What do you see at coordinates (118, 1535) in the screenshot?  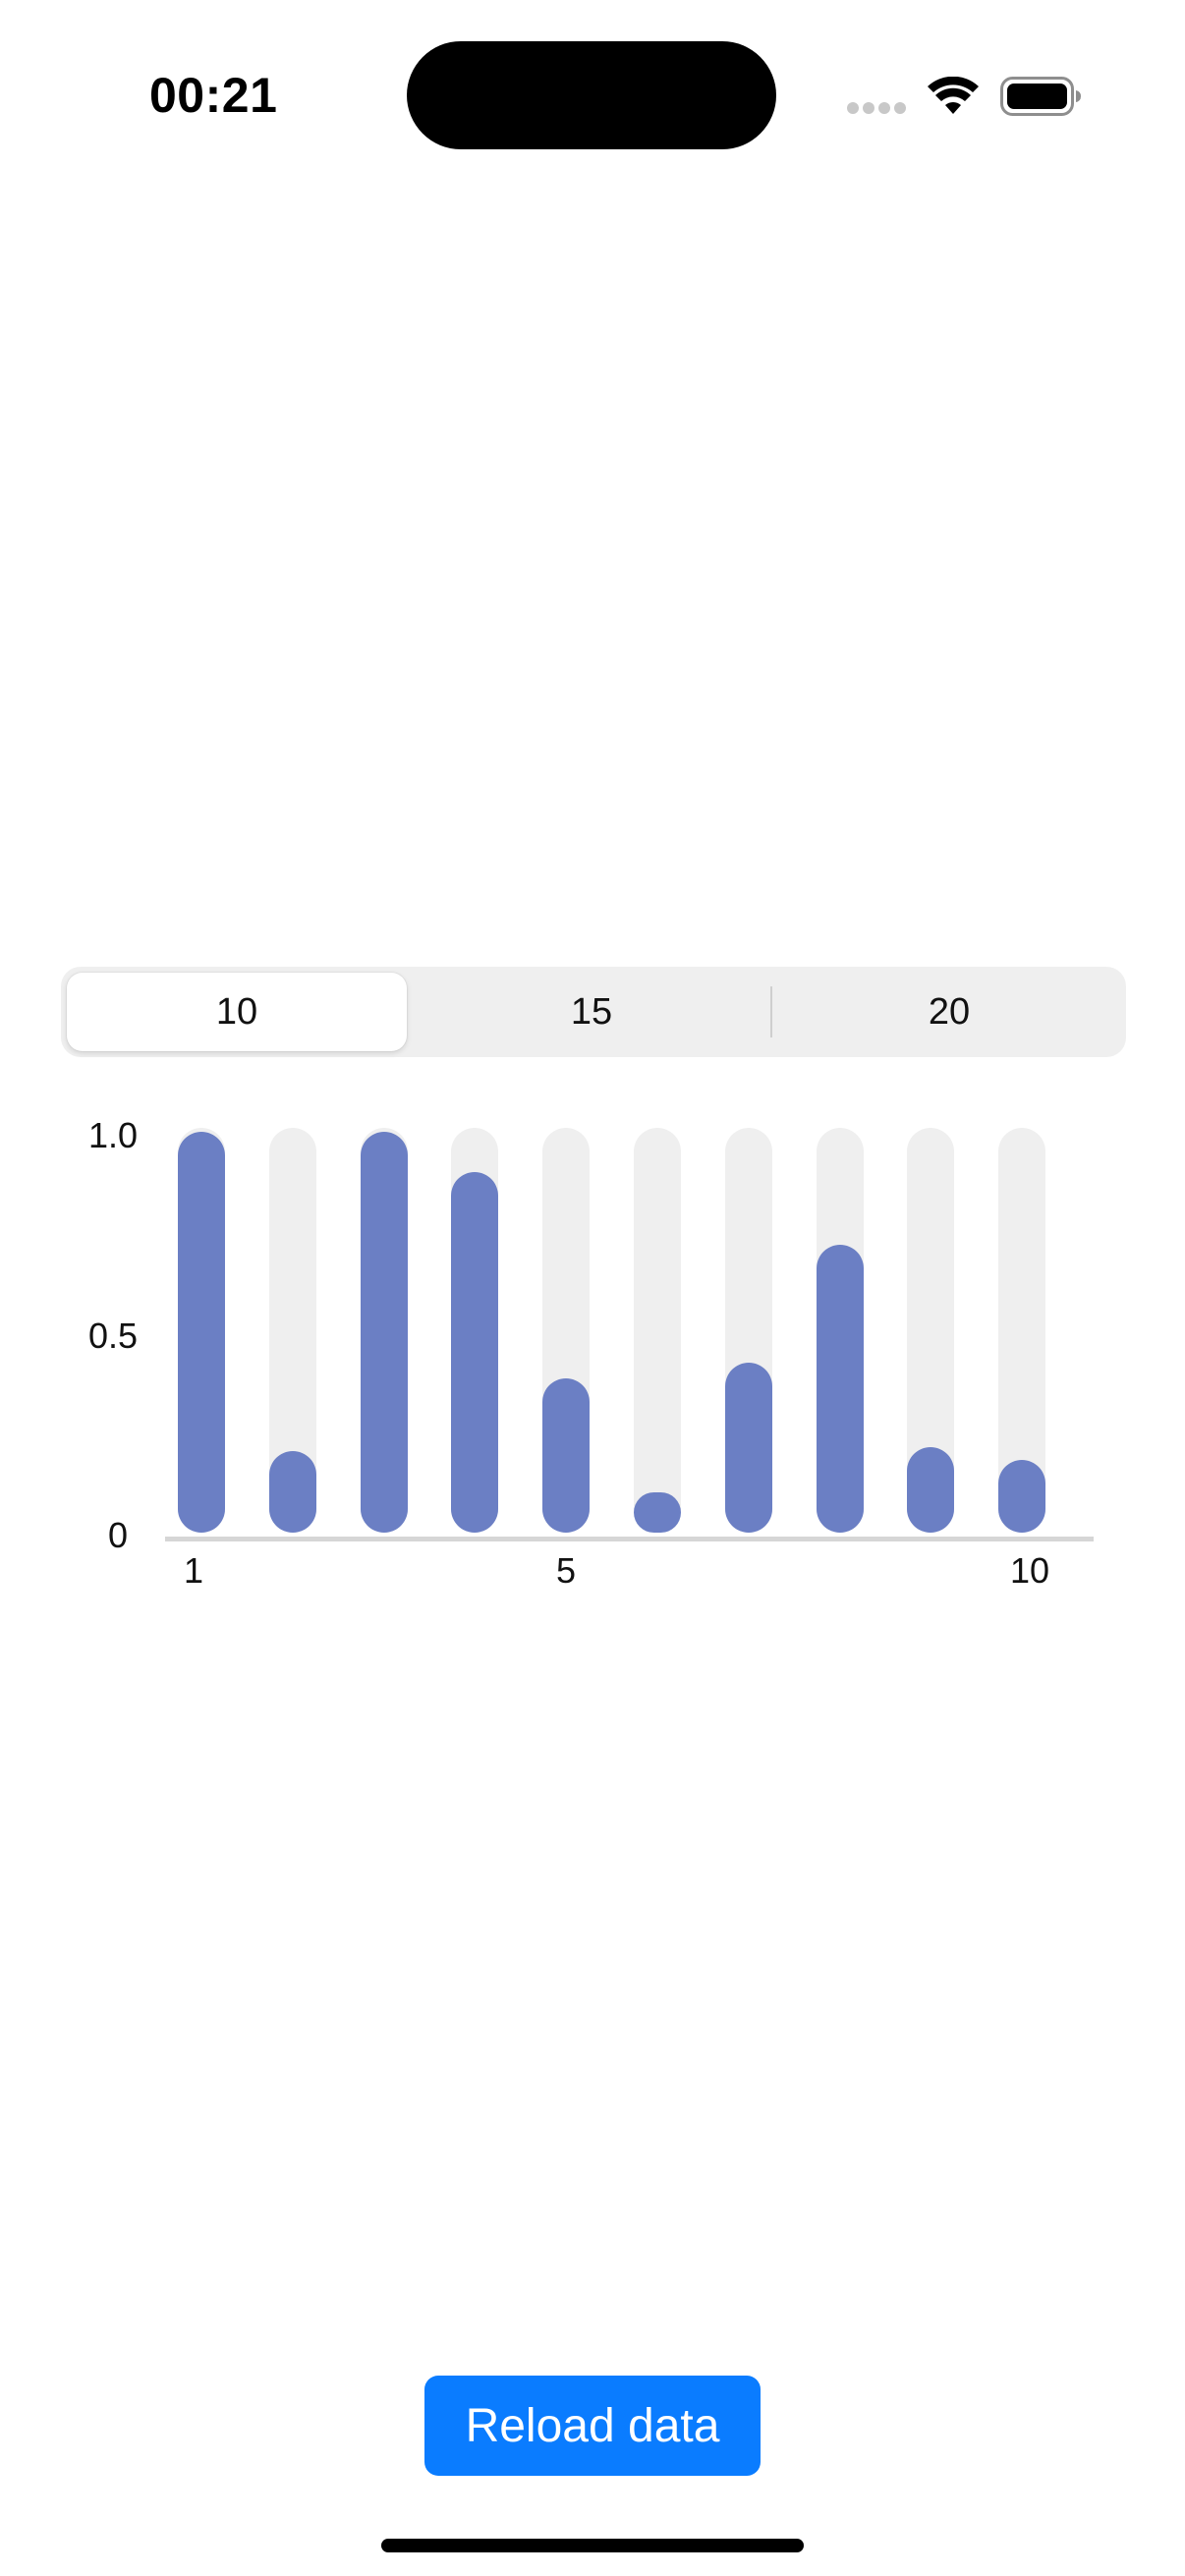 I see `y-tick-label: 0` at bounding box center [118, 1535].